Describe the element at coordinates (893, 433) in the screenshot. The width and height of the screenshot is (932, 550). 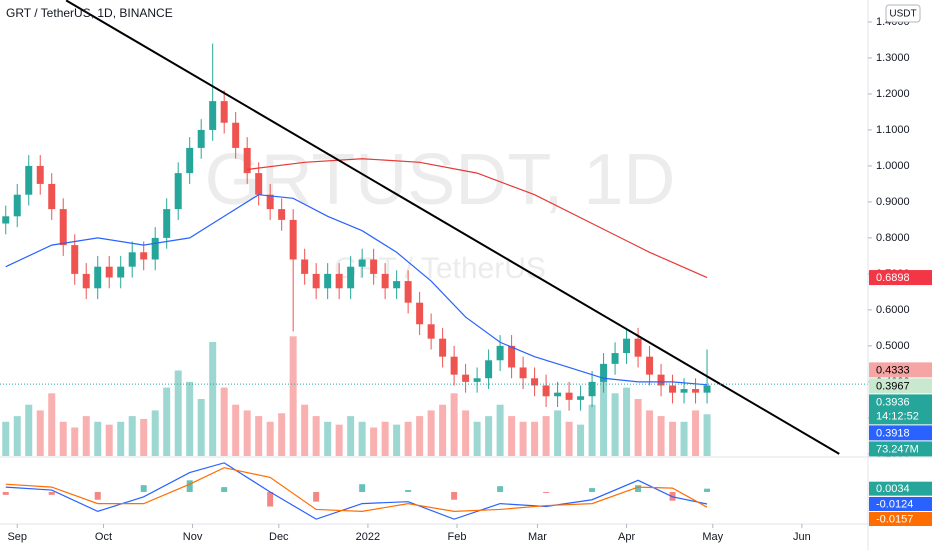
I see `price-badge-label: 0.3918` at that location.